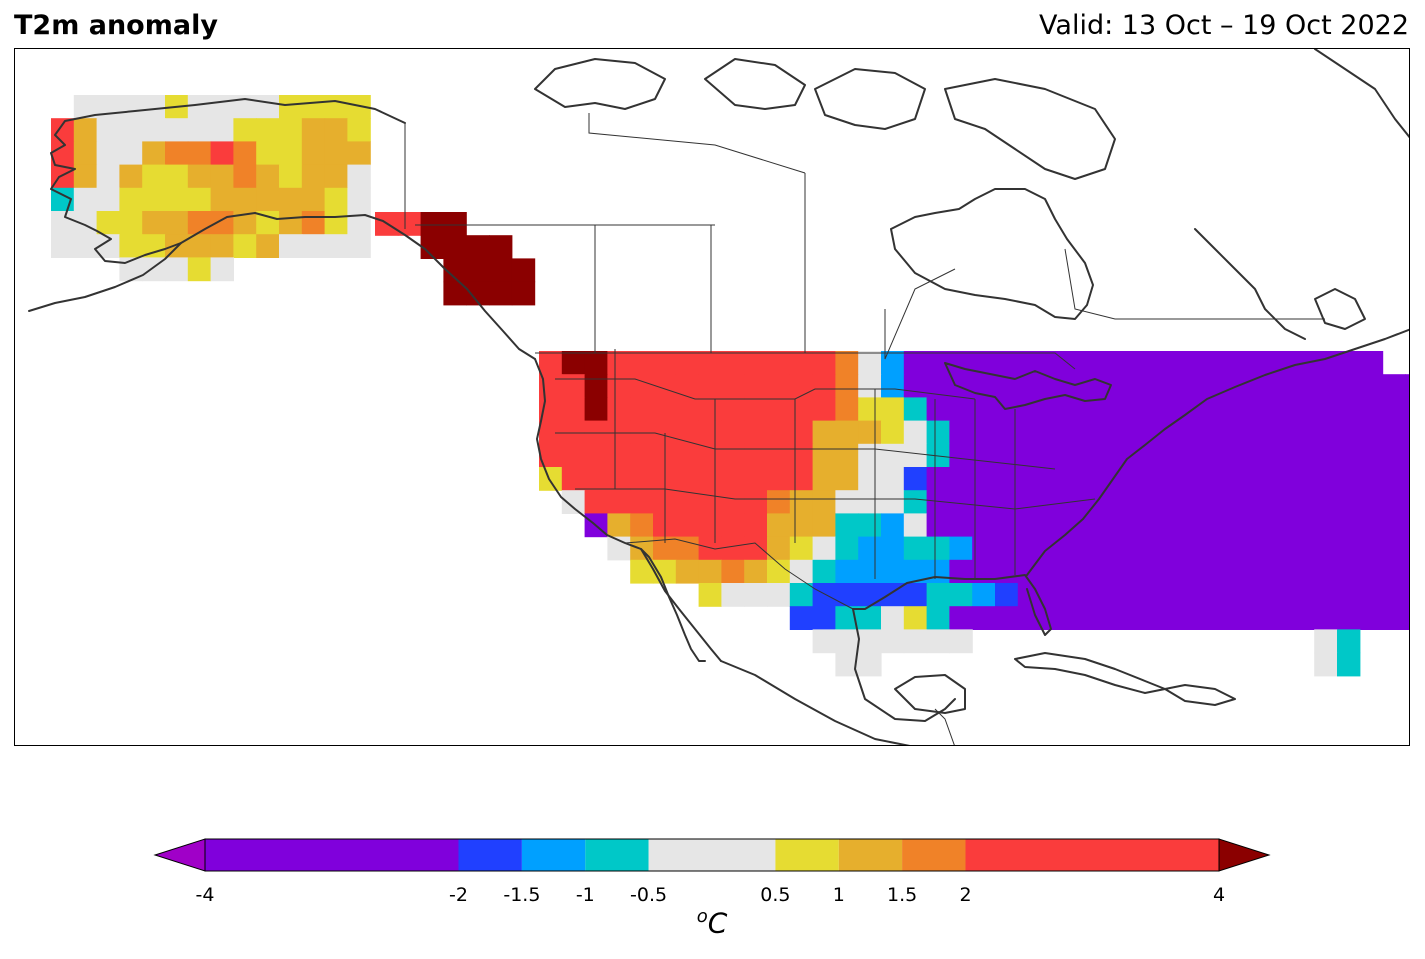 Image resolution: width=1425 pixels, height=959 pixels. Describe the element at coordinates (205, 895) in the screenshot. I see `colorbar-tick-label: -4` at that location.